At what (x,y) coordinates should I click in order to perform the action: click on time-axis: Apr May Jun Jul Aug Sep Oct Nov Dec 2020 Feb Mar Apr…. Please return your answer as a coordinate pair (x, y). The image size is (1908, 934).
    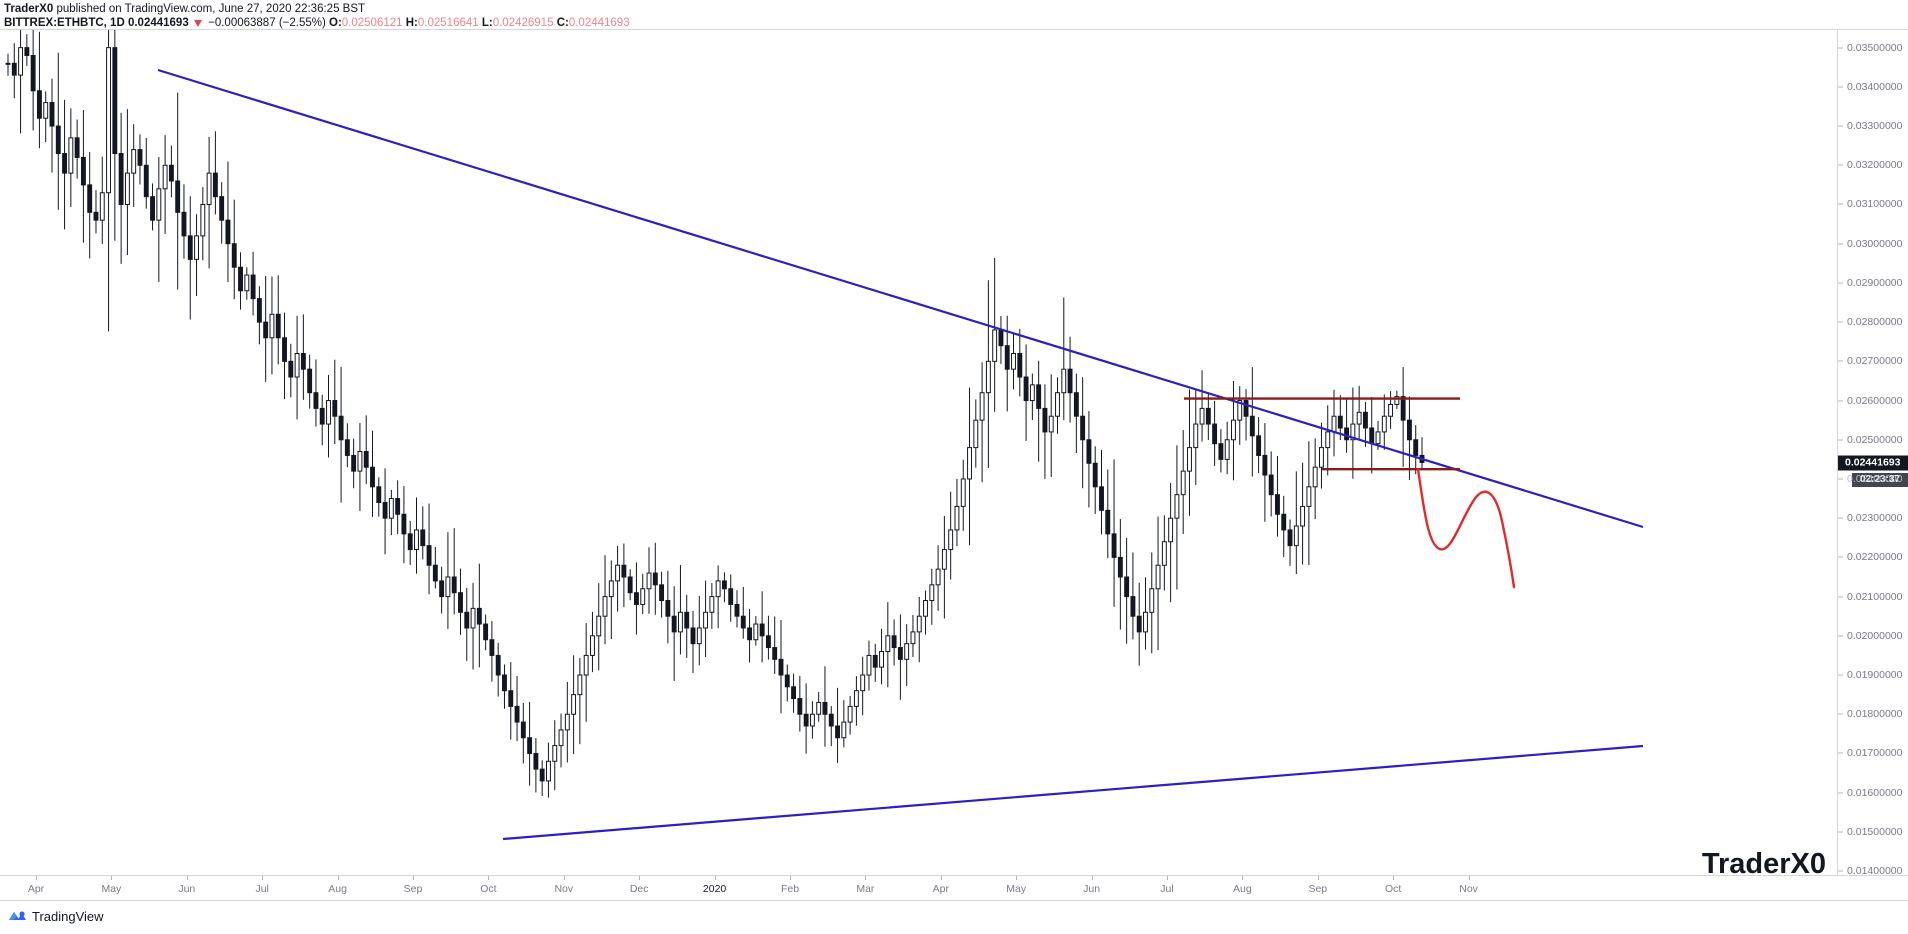
    Looking at the image, I should click on (954, 888).